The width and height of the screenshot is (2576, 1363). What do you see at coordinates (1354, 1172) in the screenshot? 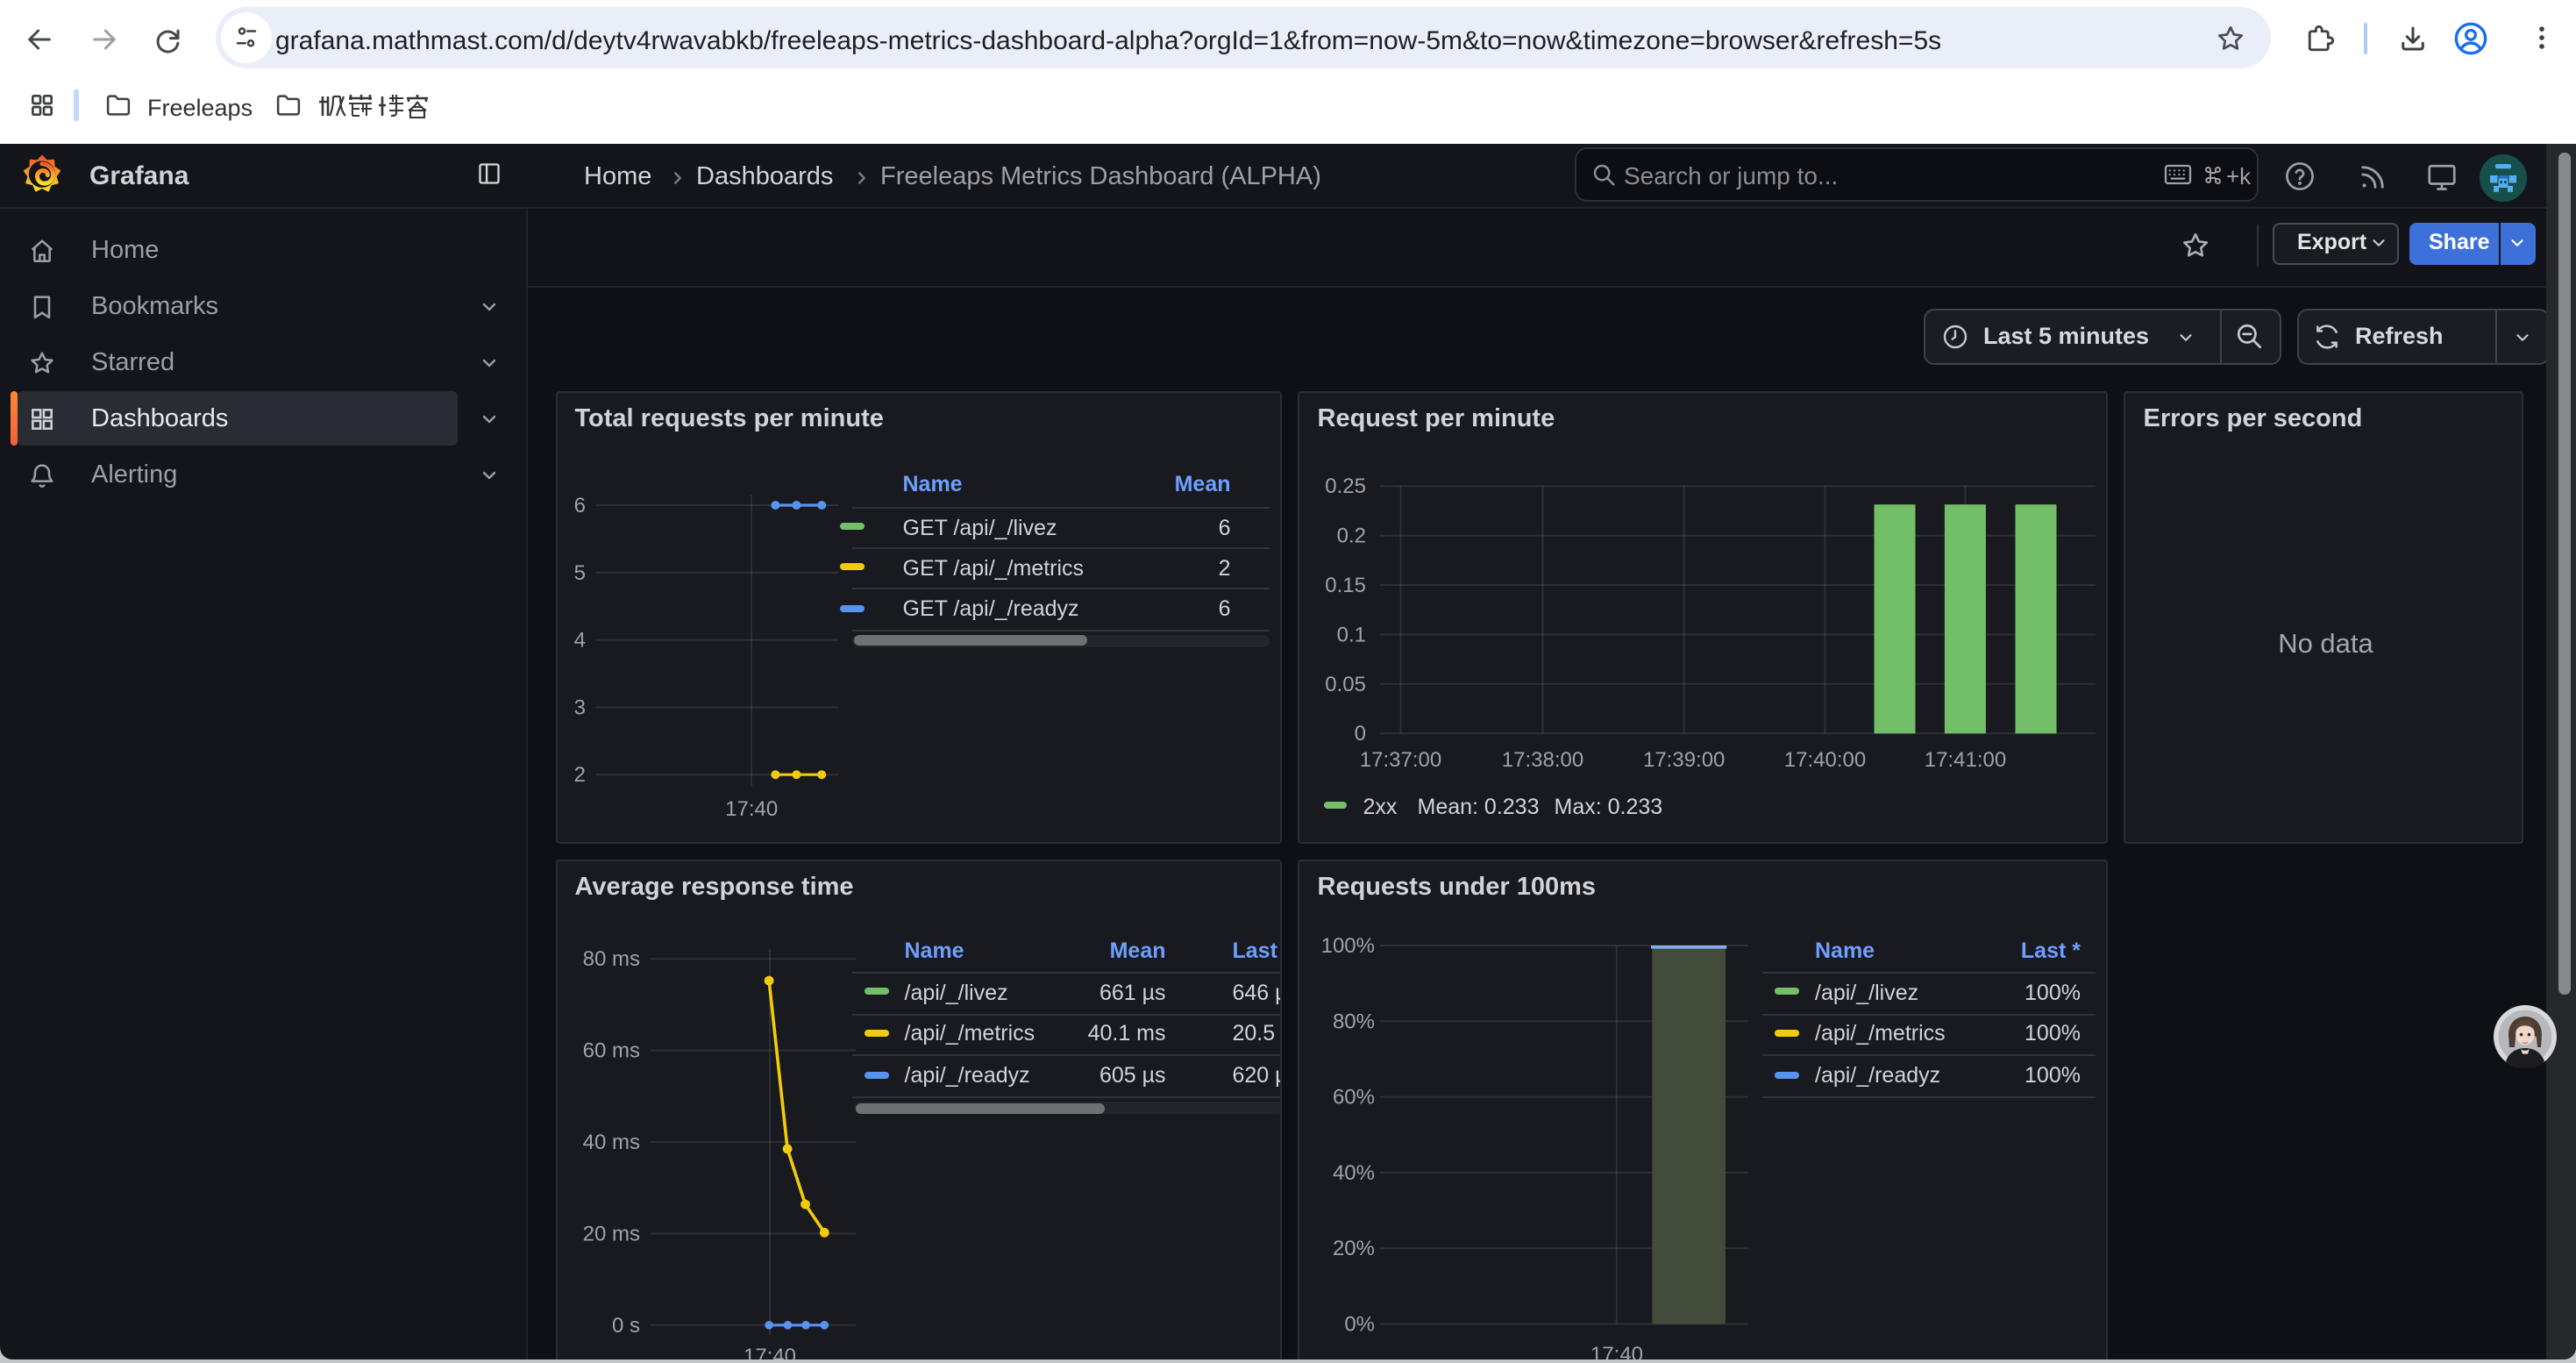
I see `svg-text: 40%` at bounding box center [1354, 1172].